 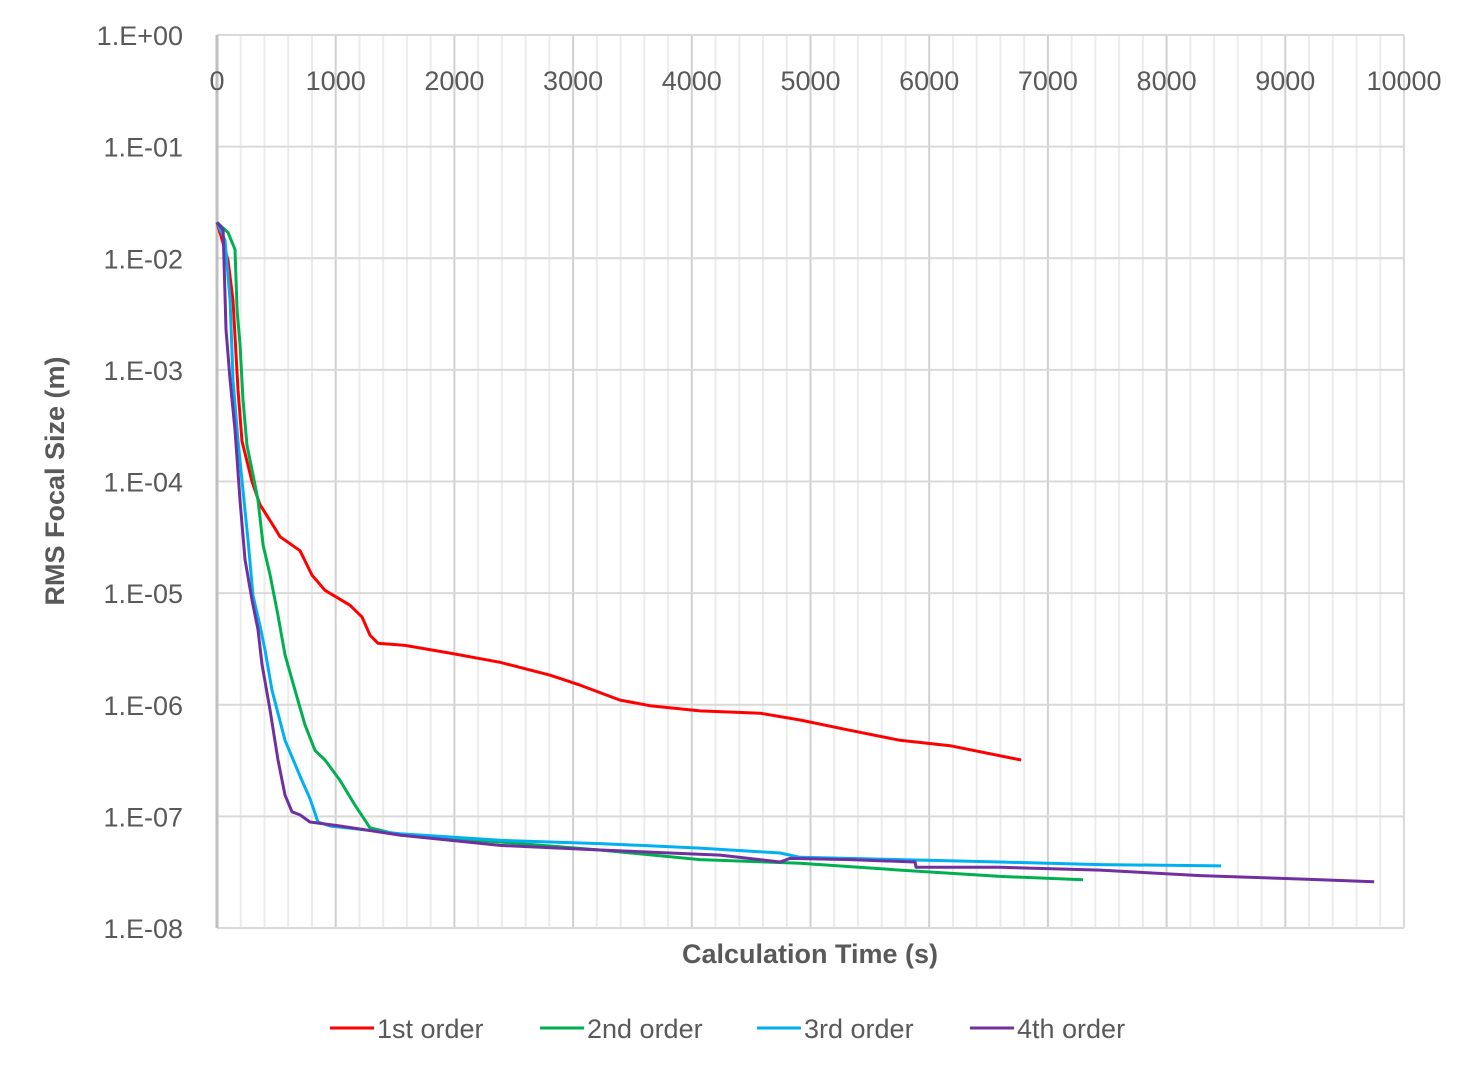 What do you see at coordinates (143, 371) in the screenshot?
I see `y-tick-label: 1.E-03` at bounding box center [143, 371].